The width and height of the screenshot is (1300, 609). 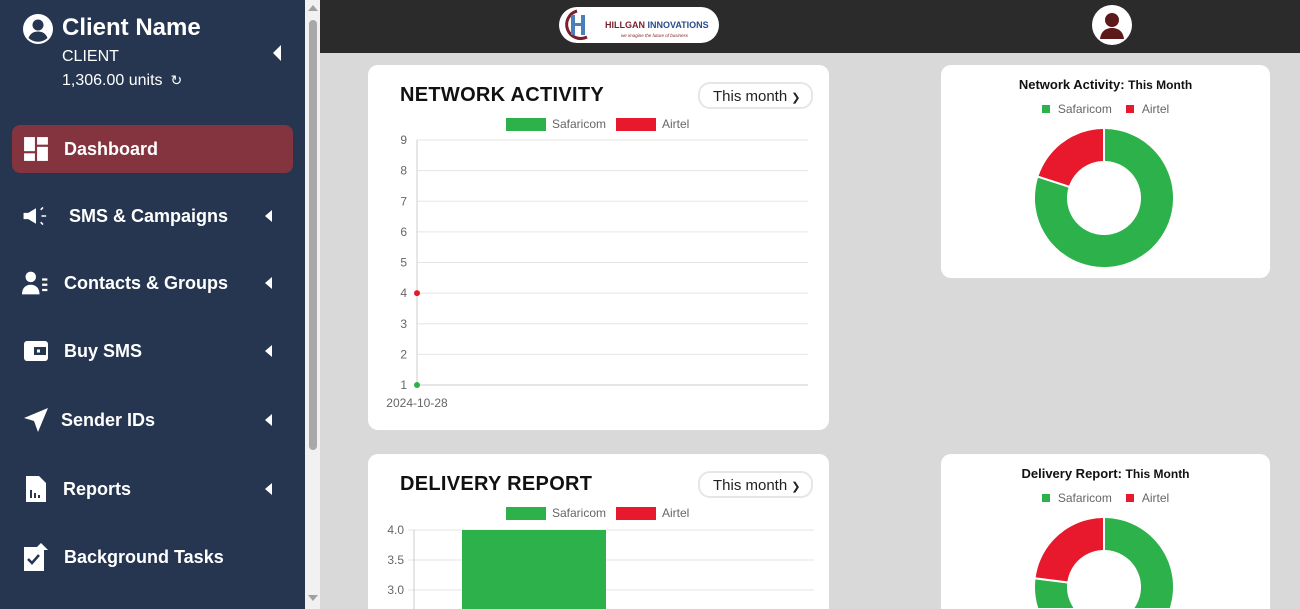 I want to click on sidebar-item-dashboard: Dashboard, so click(x=152, y=149).